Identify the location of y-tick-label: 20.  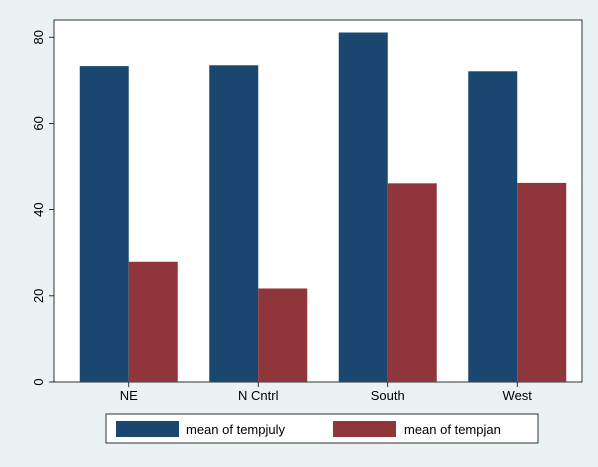
(38, 296).